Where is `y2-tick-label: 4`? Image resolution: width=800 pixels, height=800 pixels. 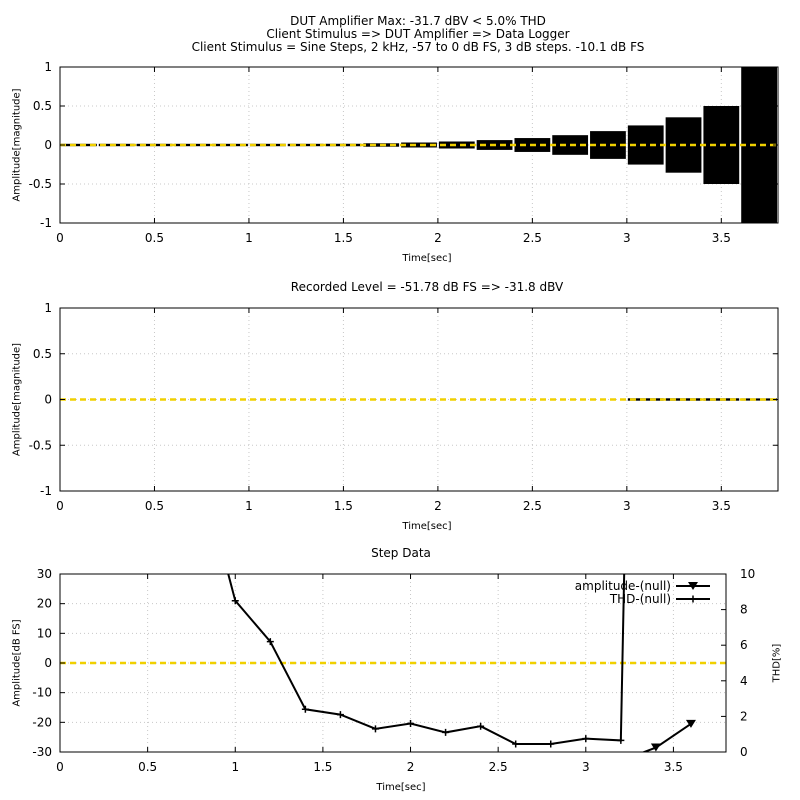
y2-tick-label: 4 is located at coordinates (744, 681).